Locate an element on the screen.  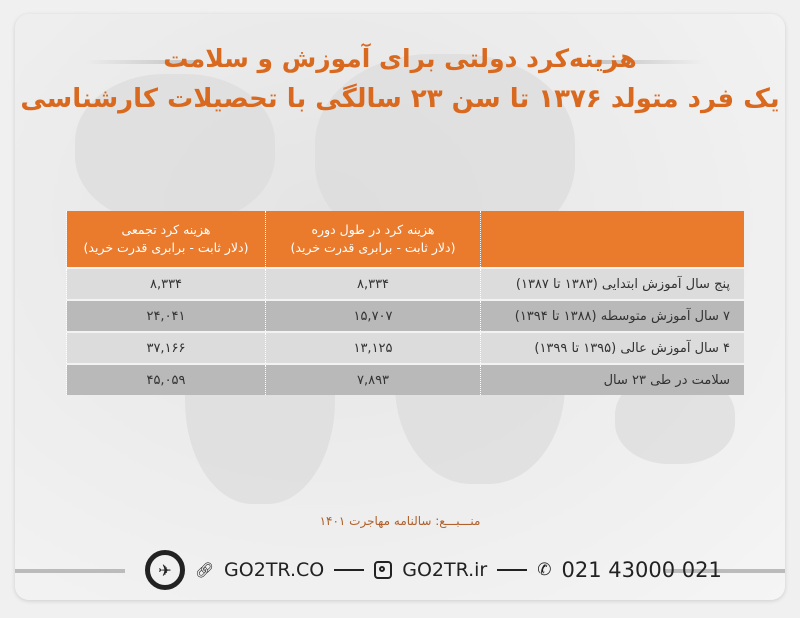
row-period: ۸,۳۳۴ is located at coordinates (373, 283).